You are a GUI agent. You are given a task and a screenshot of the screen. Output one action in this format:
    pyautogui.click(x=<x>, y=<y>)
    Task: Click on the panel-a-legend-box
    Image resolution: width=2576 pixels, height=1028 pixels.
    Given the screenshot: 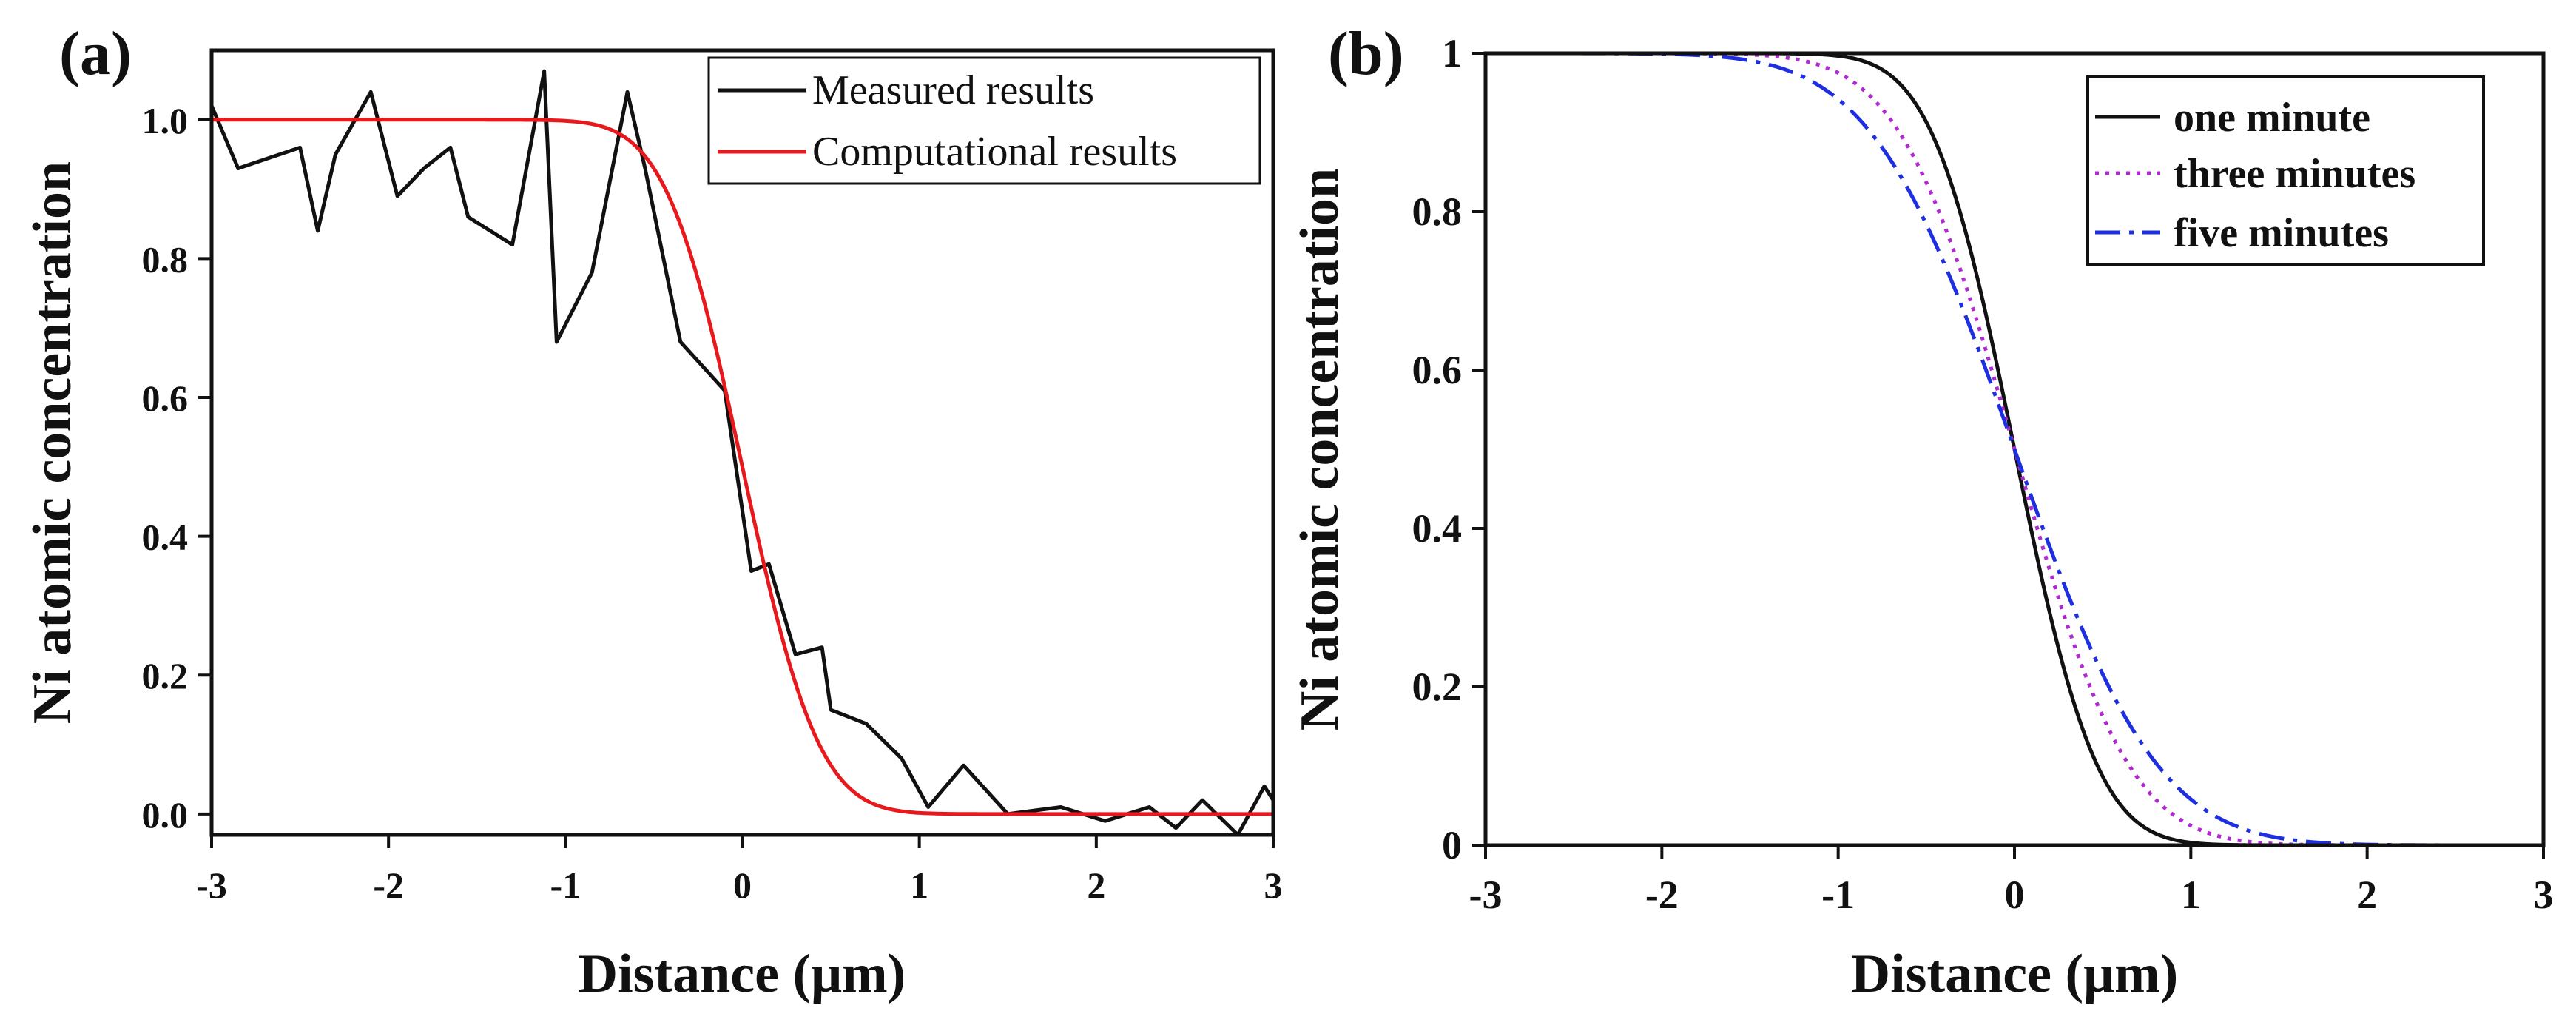 What is the action you would take?
    pyautogui.click(x=984, y=120)
    